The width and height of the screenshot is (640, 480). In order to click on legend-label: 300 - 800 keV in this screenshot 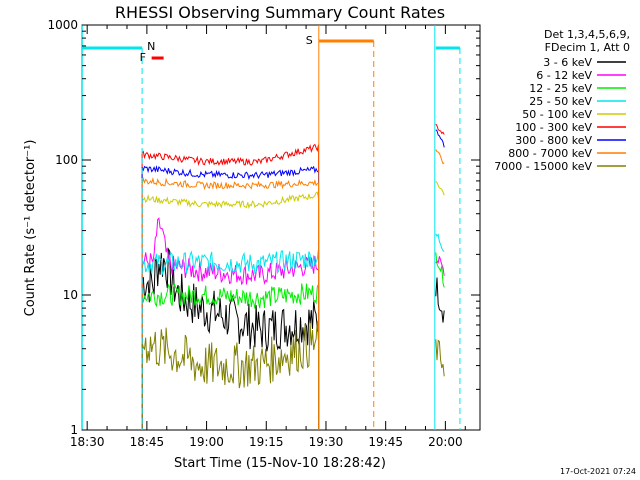, I will do `click(553, 140)`.